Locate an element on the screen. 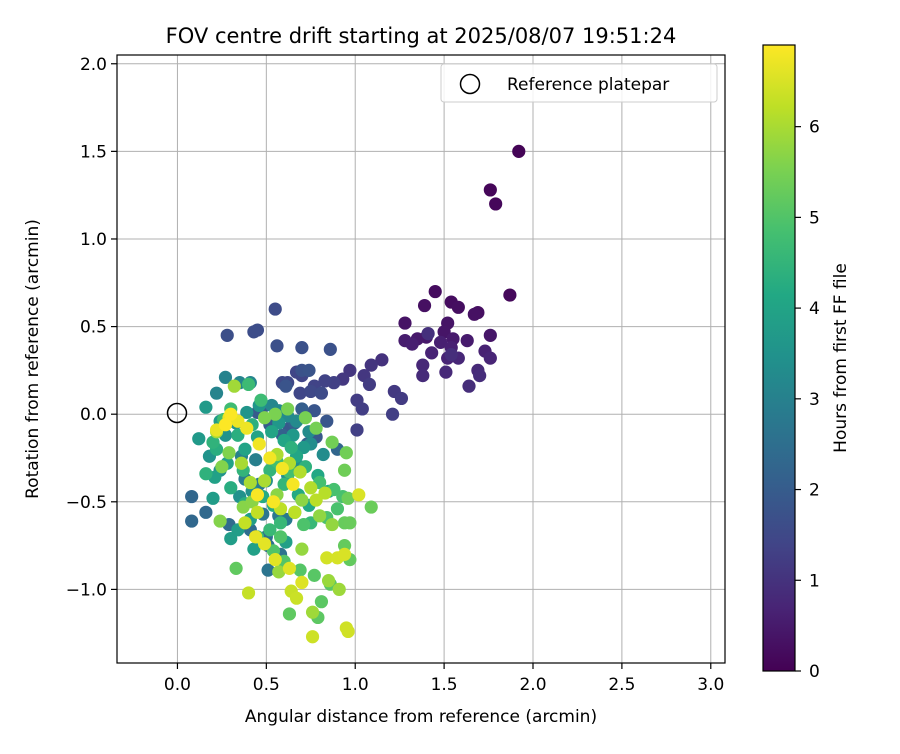 This screenshot has height=754, width=900. x-axis-ticks: 0.0 0.5 1.0 1.5 2.0 2.5 3.0 is located at coordinates (444, 679).